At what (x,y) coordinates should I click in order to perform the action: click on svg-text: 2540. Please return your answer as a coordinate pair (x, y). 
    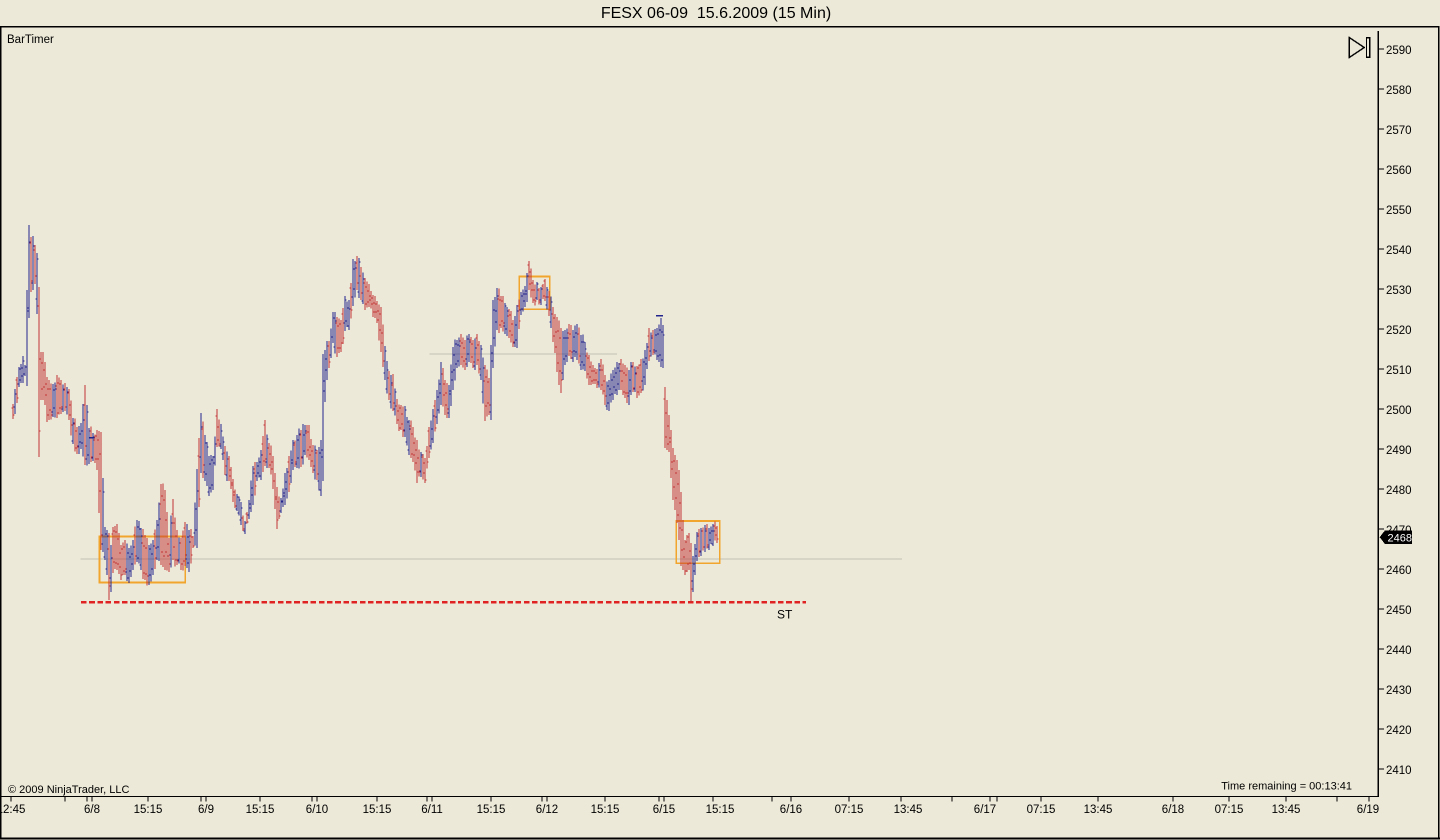
    Looking at the image, I should click on (1399, 251).